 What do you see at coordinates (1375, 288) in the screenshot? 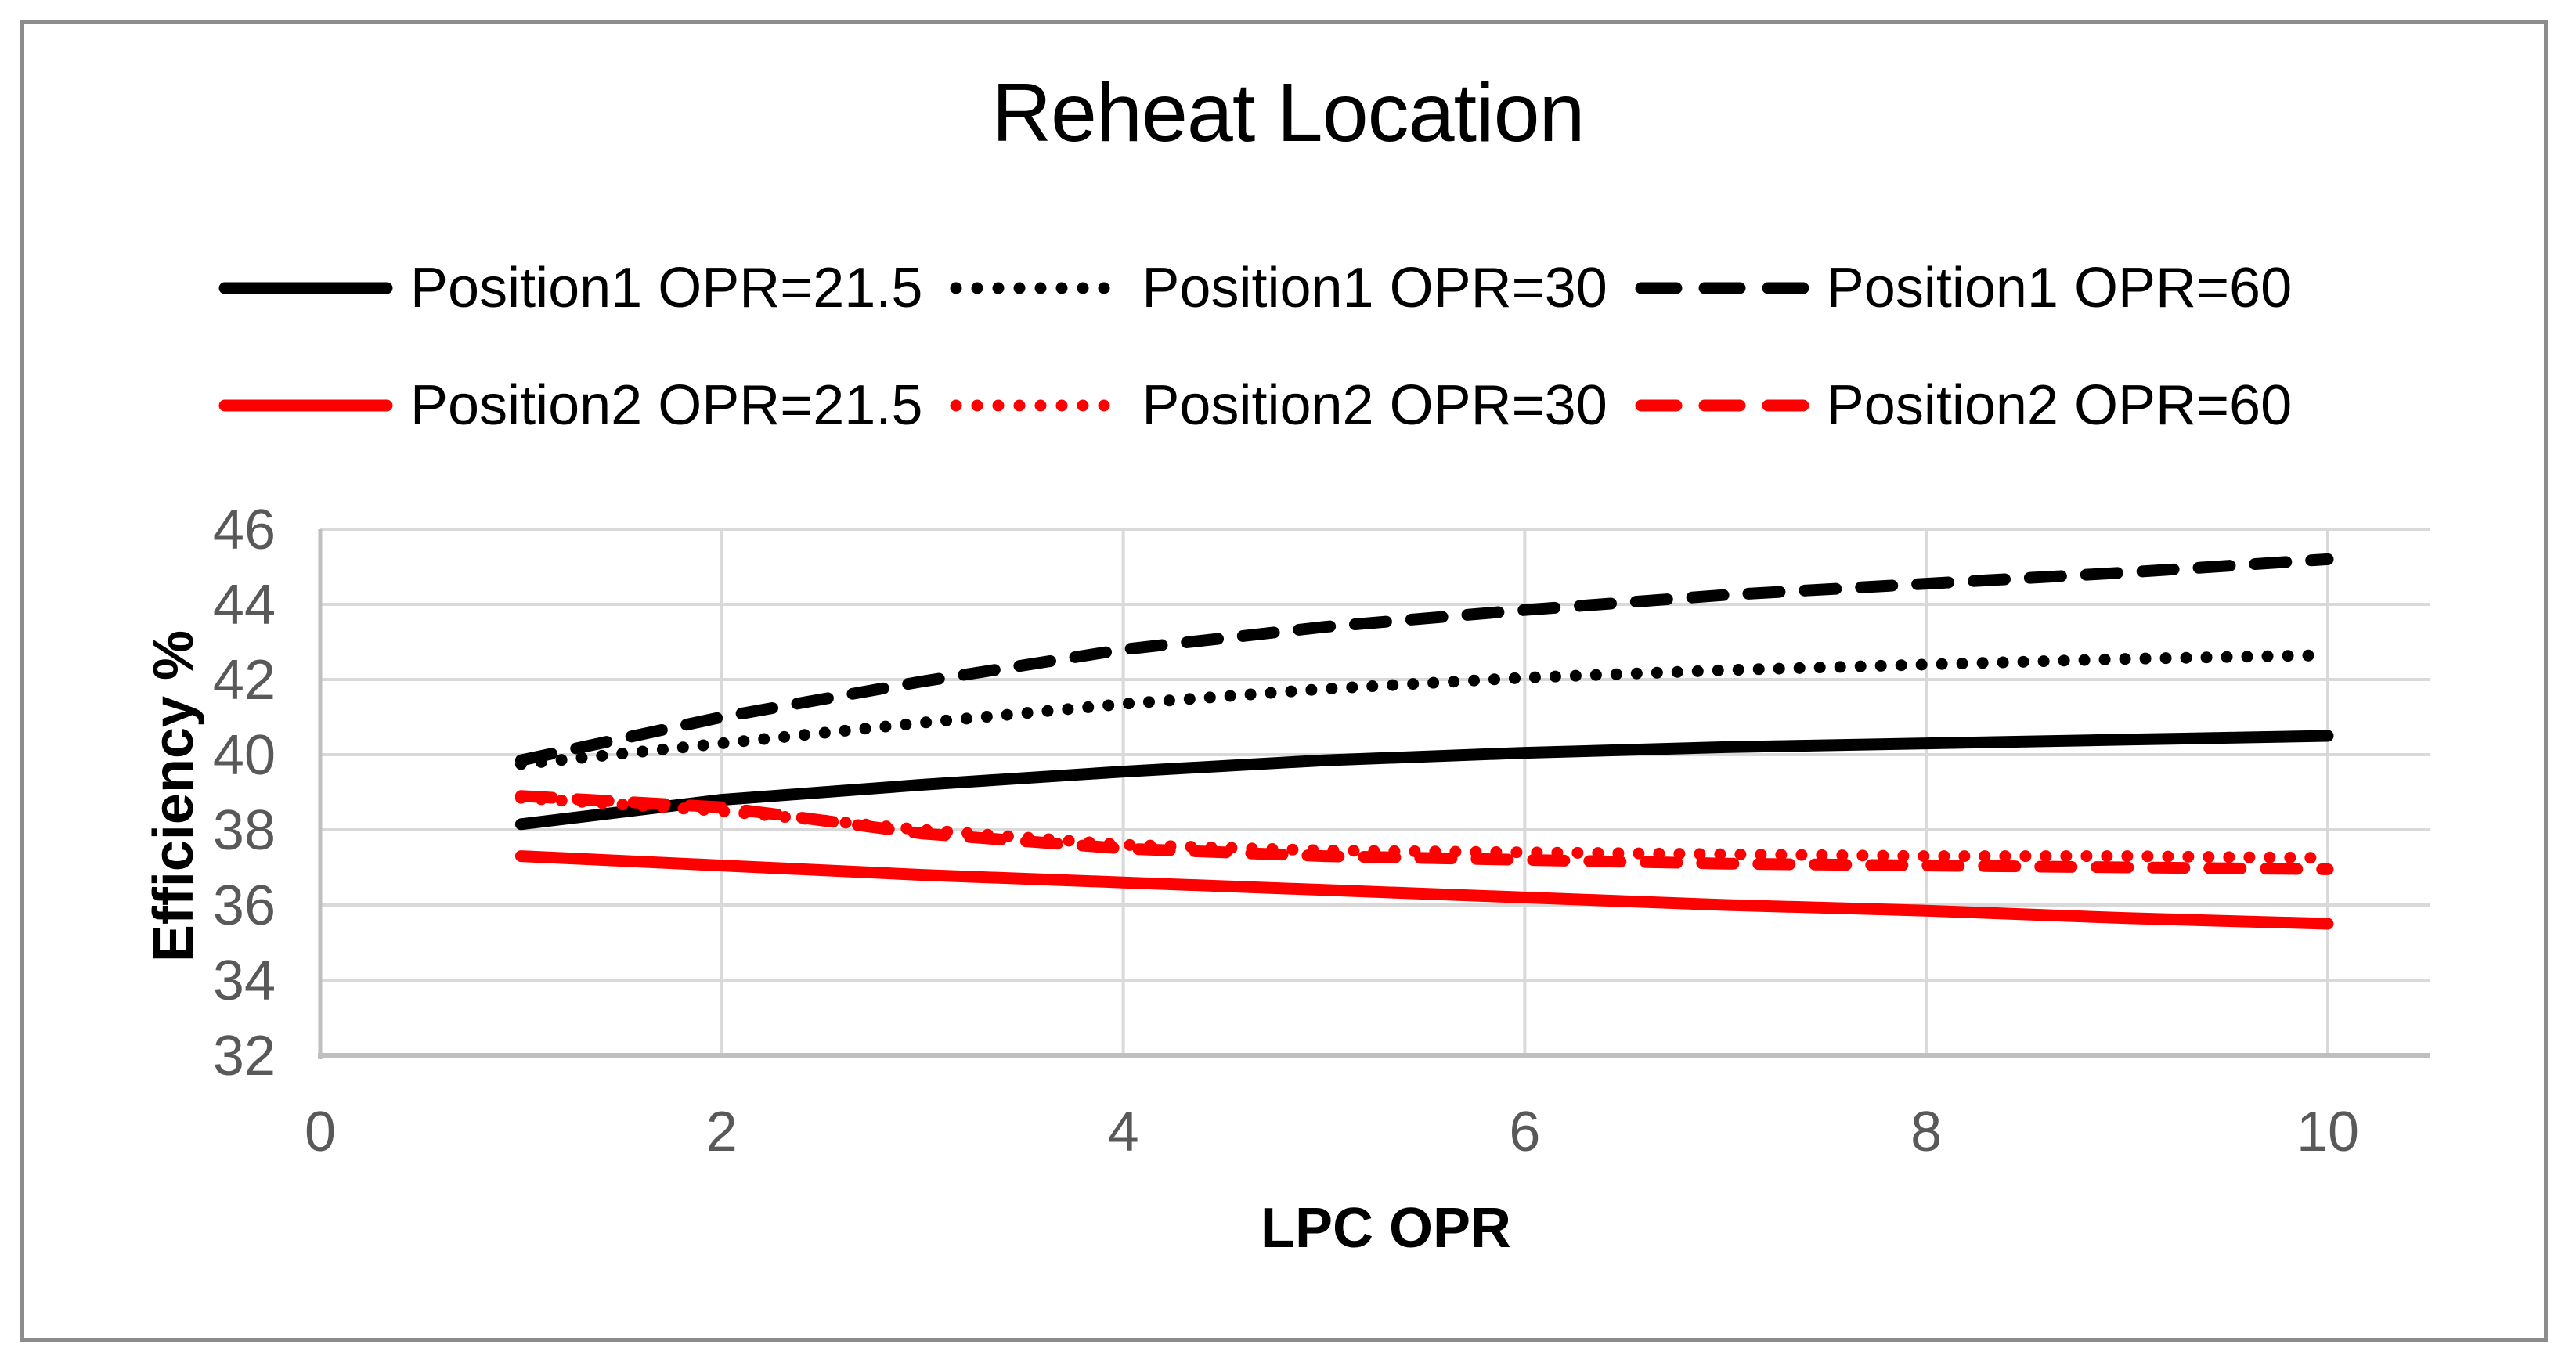
I see `legend-label: Position1 OPR=30` at bounding box center [1375, 288].